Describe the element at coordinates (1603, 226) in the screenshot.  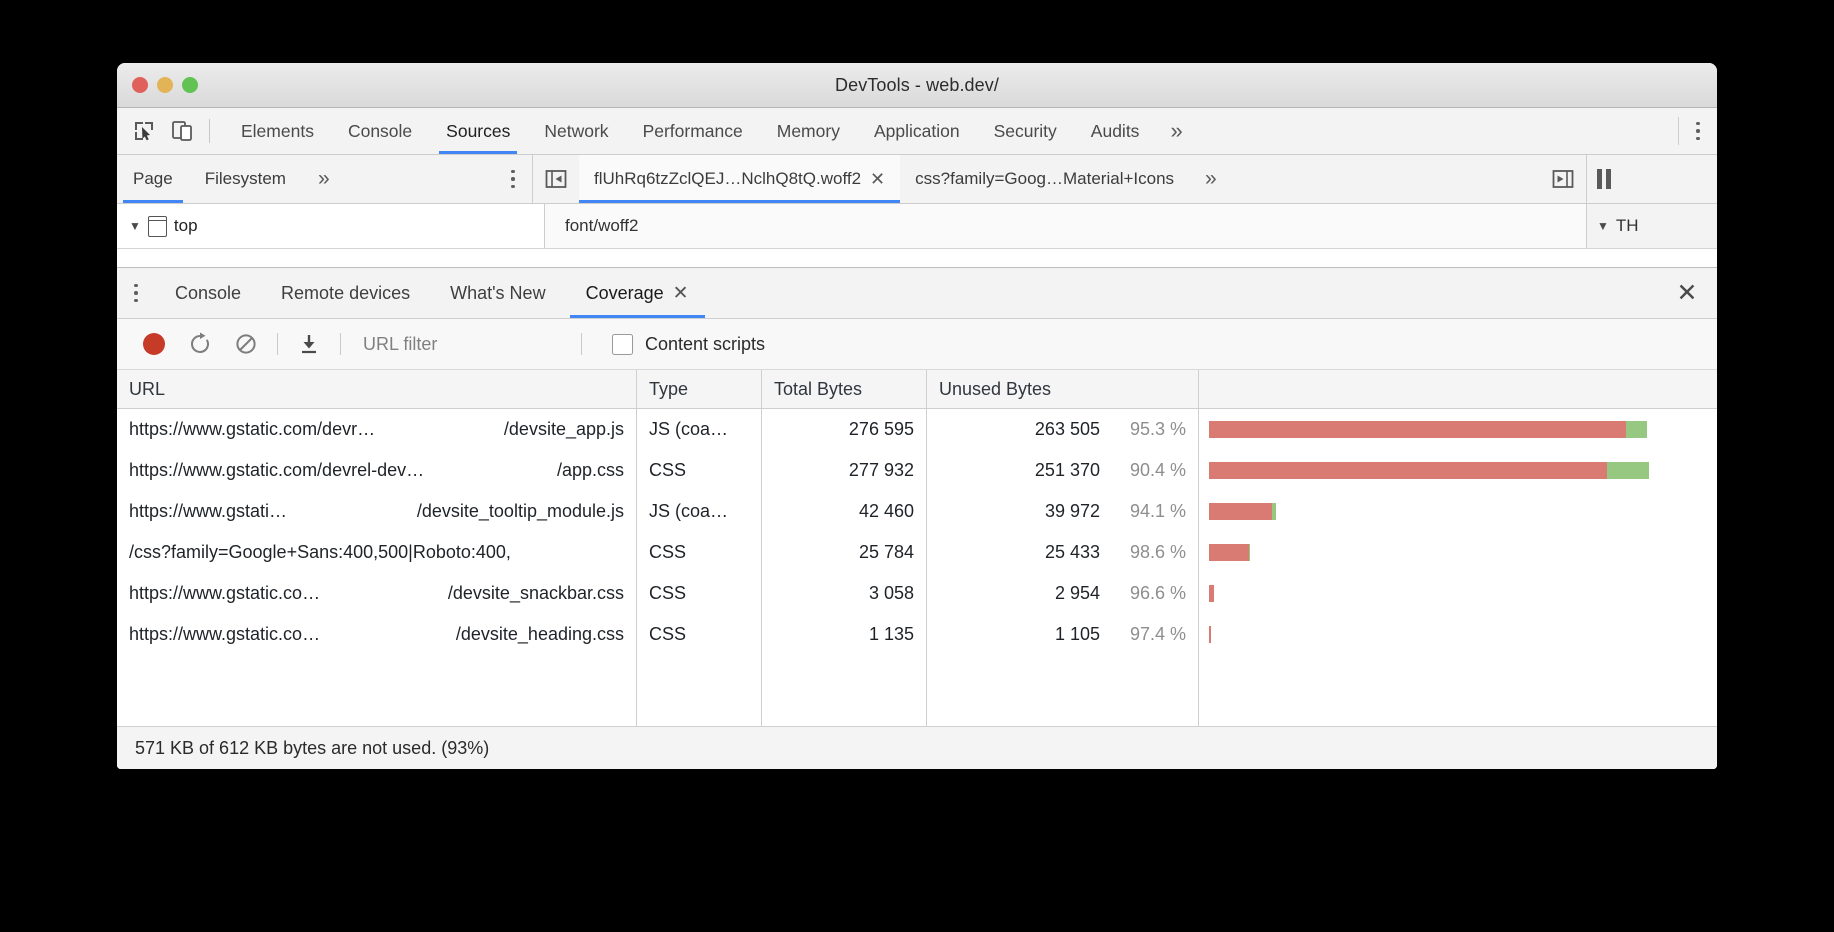
I see `section-triangle-icon: ▼` at that location.